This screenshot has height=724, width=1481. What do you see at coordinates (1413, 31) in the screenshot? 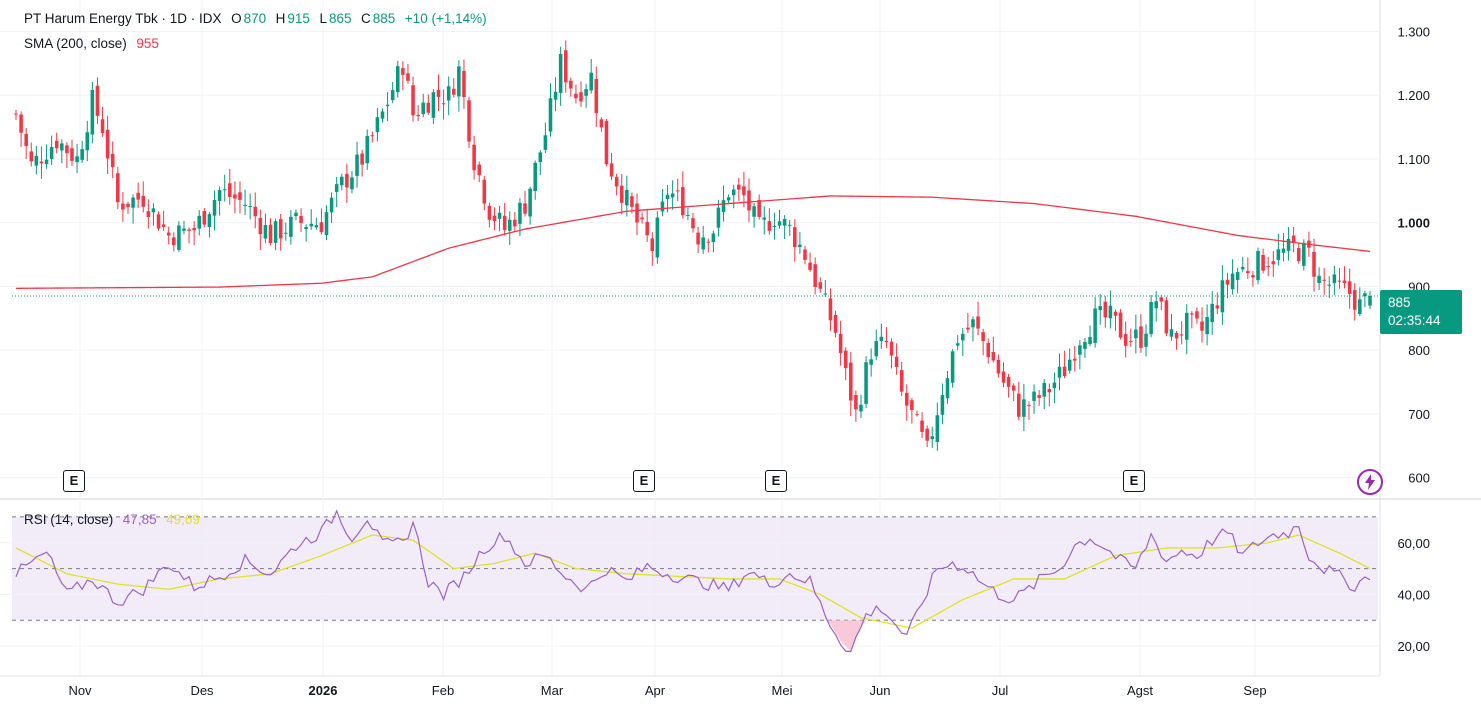
I see `y-tick-label: 1.300` at bounding box center [1413, 31].